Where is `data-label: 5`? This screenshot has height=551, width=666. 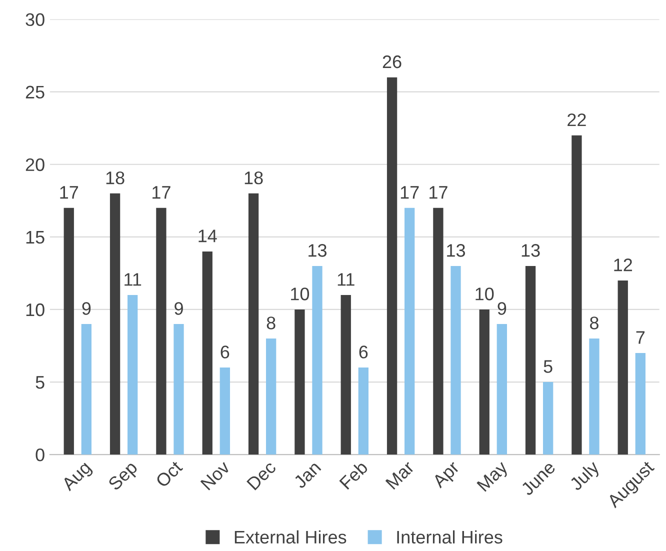 data-label: 5 is located at coordinates (548, 366).